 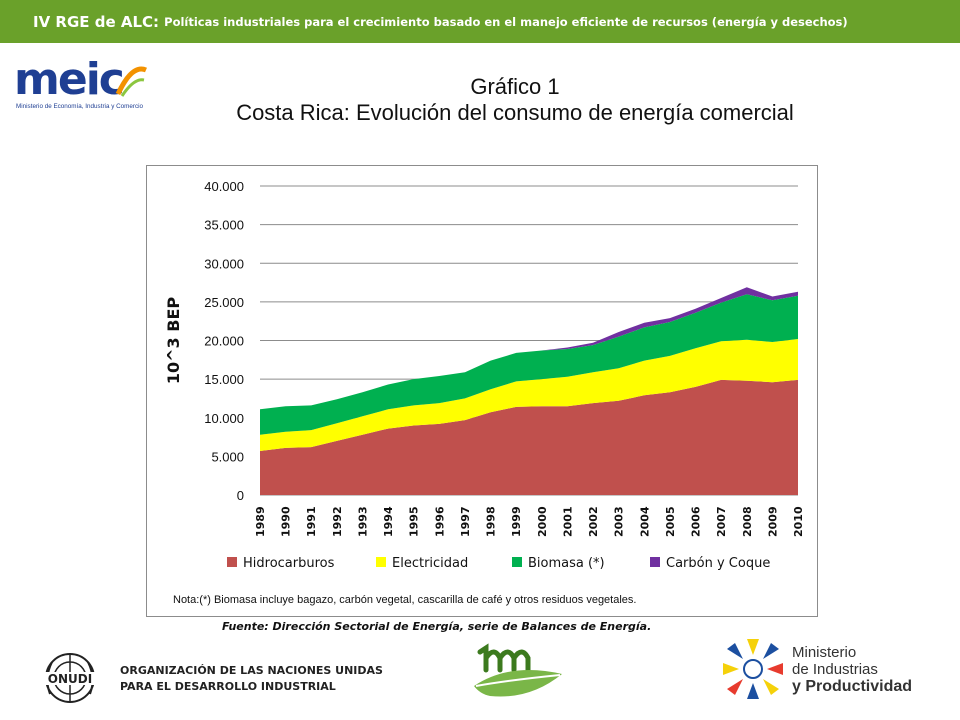 What do you see at coordinates (718, 563) in the screenshot?
I see `legend-label: Carbón y Coque` at bounding box center [718, 563].